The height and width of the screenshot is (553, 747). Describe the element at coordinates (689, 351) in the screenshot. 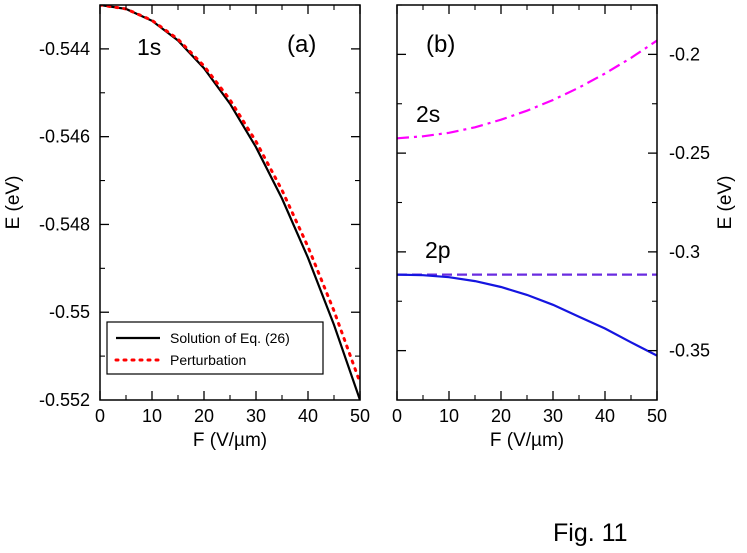

I see `y-tick-label: -0.35` at that location.